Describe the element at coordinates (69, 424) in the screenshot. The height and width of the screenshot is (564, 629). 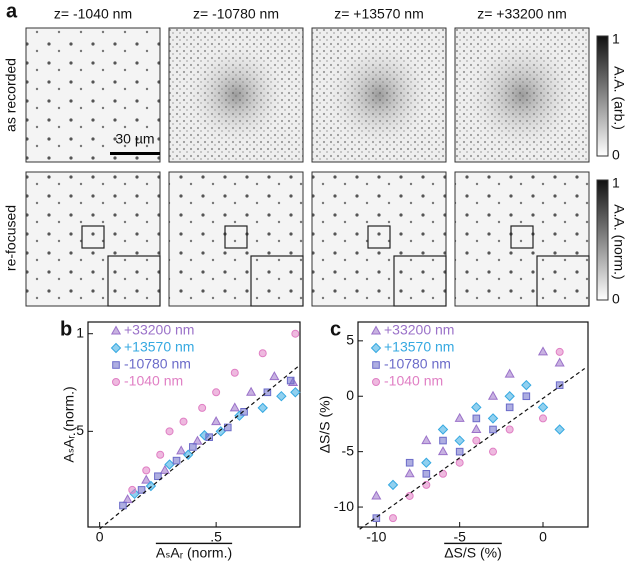
I see `y-axis-label: AₛAᵣ (norm.)` at that location.